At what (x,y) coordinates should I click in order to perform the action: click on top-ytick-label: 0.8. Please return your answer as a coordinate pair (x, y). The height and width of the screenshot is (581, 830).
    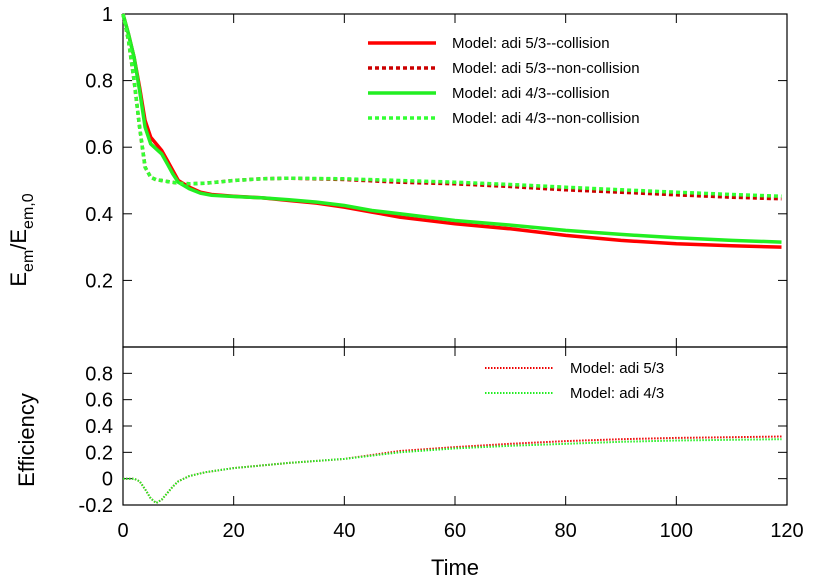
    Looking at the image, I should click on (99, 82).